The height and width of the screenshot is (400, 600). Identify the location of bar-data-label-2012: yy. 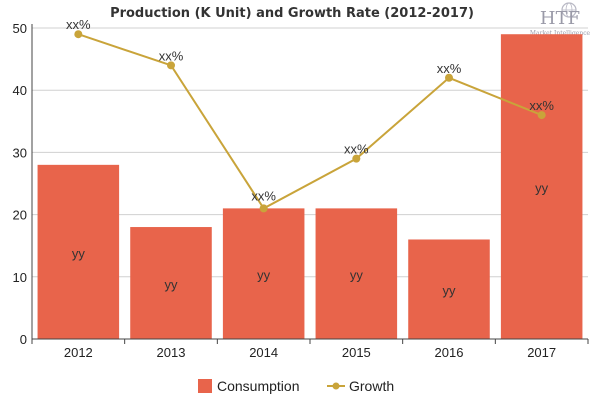
(79, 253).